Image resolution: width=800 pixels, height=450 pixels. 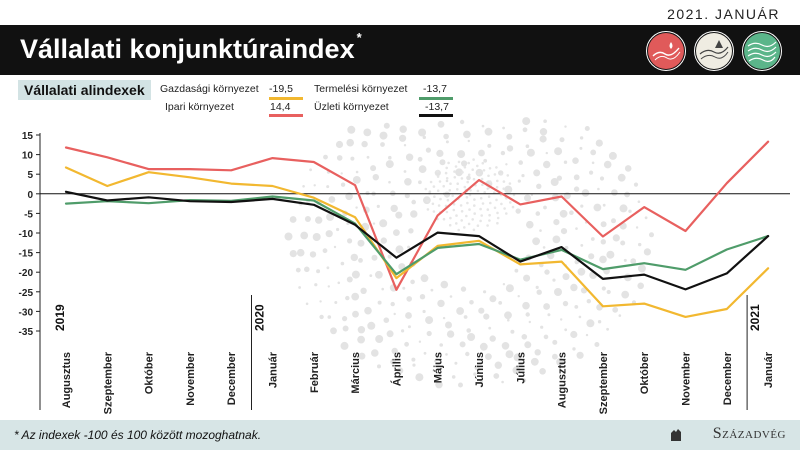 I want to click on y-tick-label: 10, so click(x=28, y=156).